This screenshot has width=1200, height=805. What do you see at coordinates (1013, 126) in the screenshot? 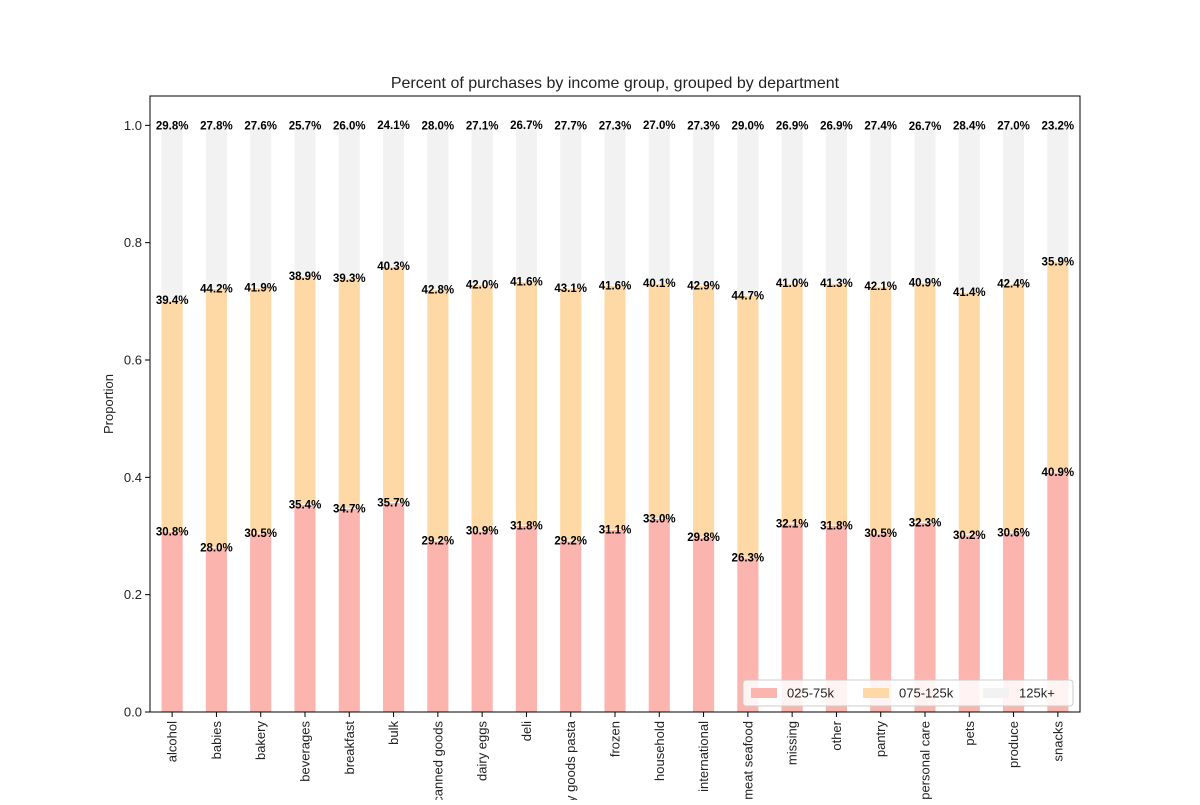
I see `data-label-produce-125k: 27.0%` at bounding box center [1013, 126].